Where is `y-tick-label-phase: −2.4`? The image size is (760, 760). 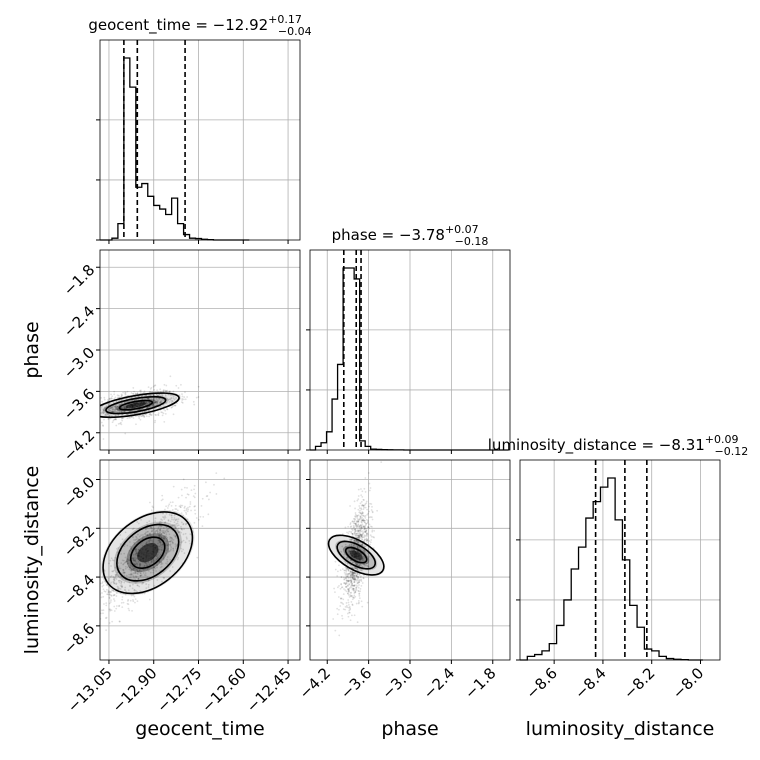
y-tick-label-phase: −2.4 is located at coordinates (79, 321).